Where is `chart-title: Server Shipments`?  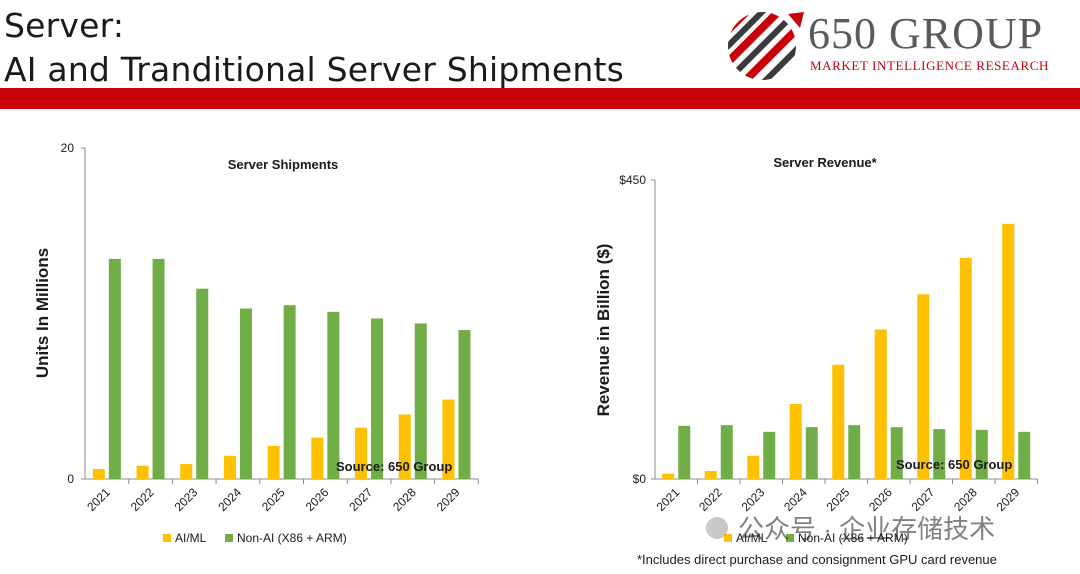
chart-title: Server Shipments is located at coordinates (283, 164).